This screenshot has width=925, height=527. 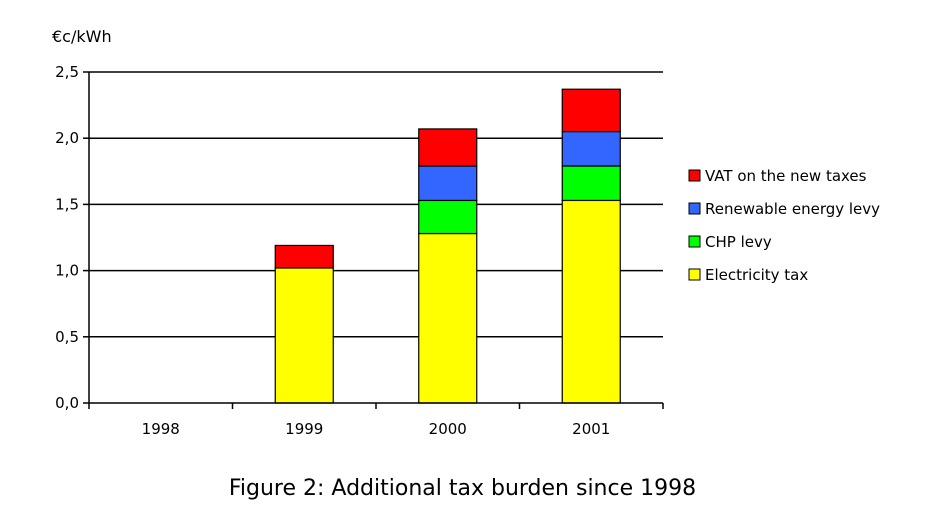 I want to click on legend-label: VAT on the new taxes, so click(x=786, y=176).